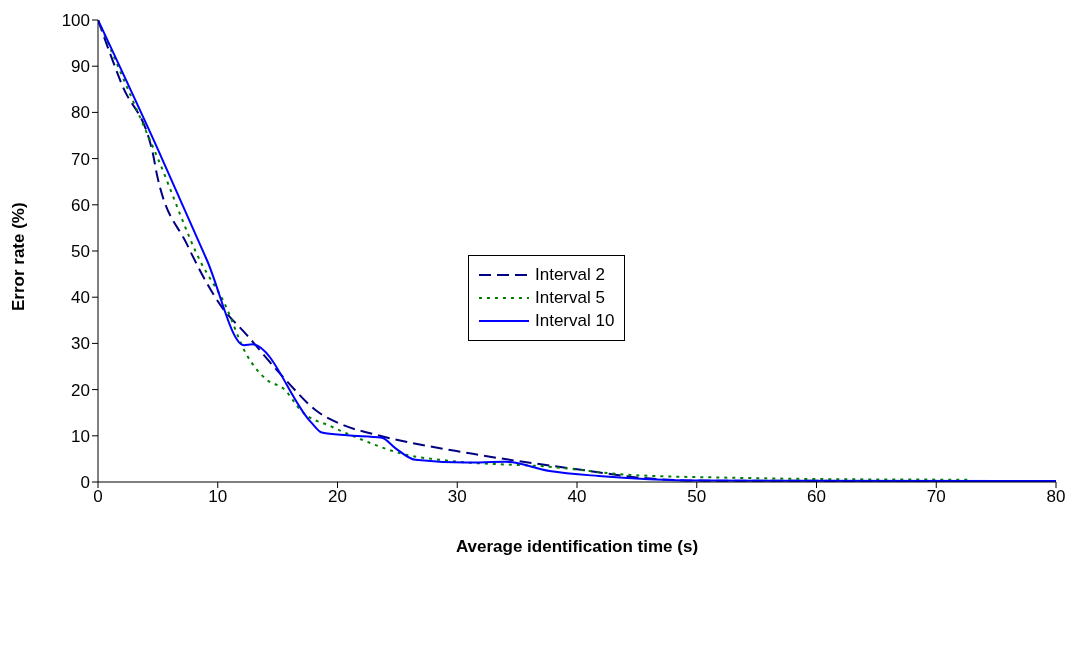 The image size is (1076, 654). What do you see at coordinates (697, 497) in the screenshot?
I see `x-tick-label: 50` at bounding box center [697, 497].